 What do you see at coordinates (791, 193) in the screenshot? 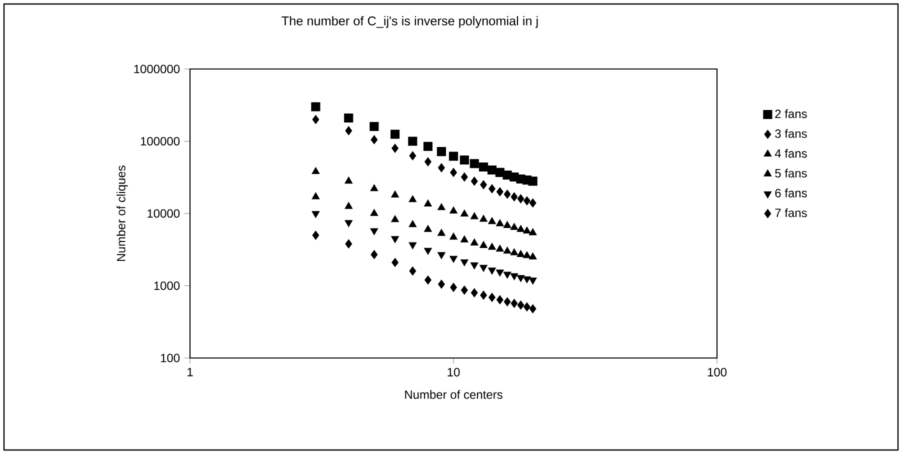
I see `legend-label: 6 fans` at bounding box center [791, 193].